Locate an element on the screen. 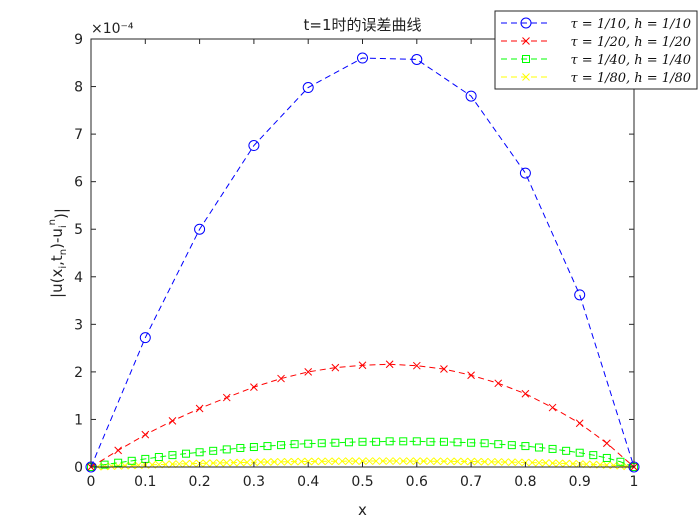 This screenshot has height=525, width=700. x-tick-label: 0.7 is located at coordinates (471, 482).